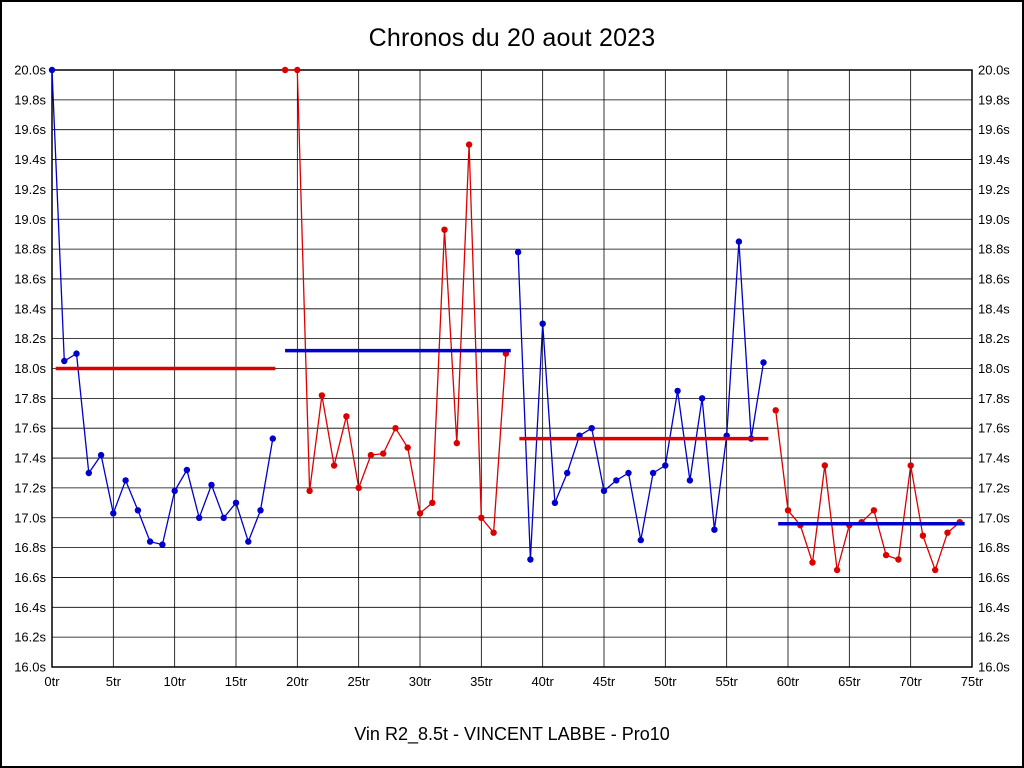 The width and height of the screenshot is (1024, 768). Describe the element at coordinates (994, 637) in the screenshot. I see `y-axis-tick-right: 16.2s` at that location.